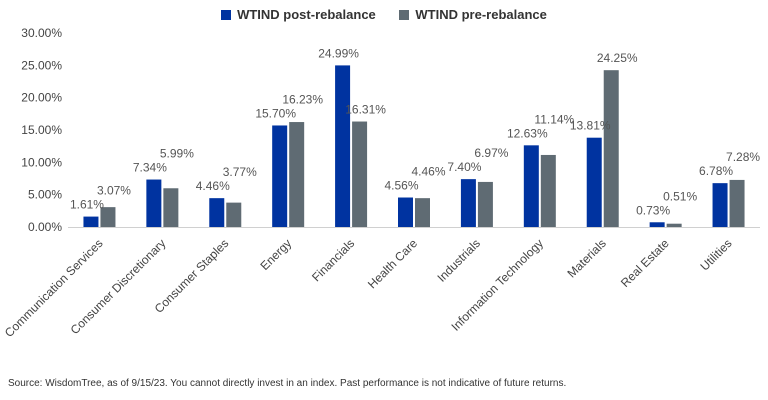 Image resolution: width=768 pixels, height=400 pixels. What do you see at coordinates (590, 126) in the screenshot?
I see `data-label-post: 13.81%` at bounding box center [590, 126].